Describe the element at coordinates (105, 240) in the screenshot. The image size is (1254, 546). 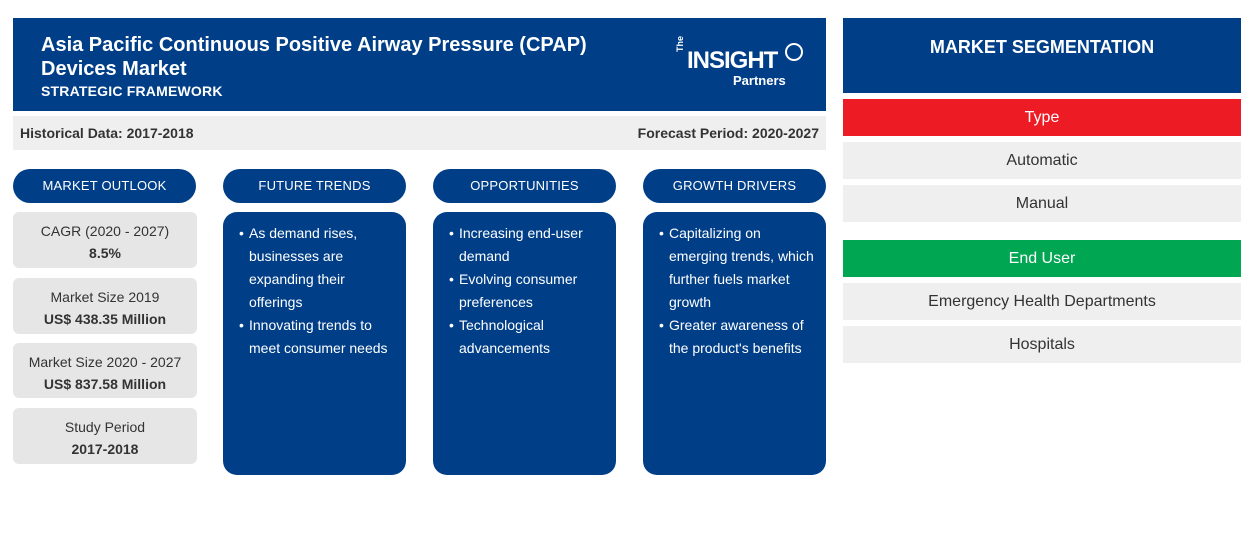
I see `stat-cagr: CAGR (2020 - 2027) 8.5%` at that location.